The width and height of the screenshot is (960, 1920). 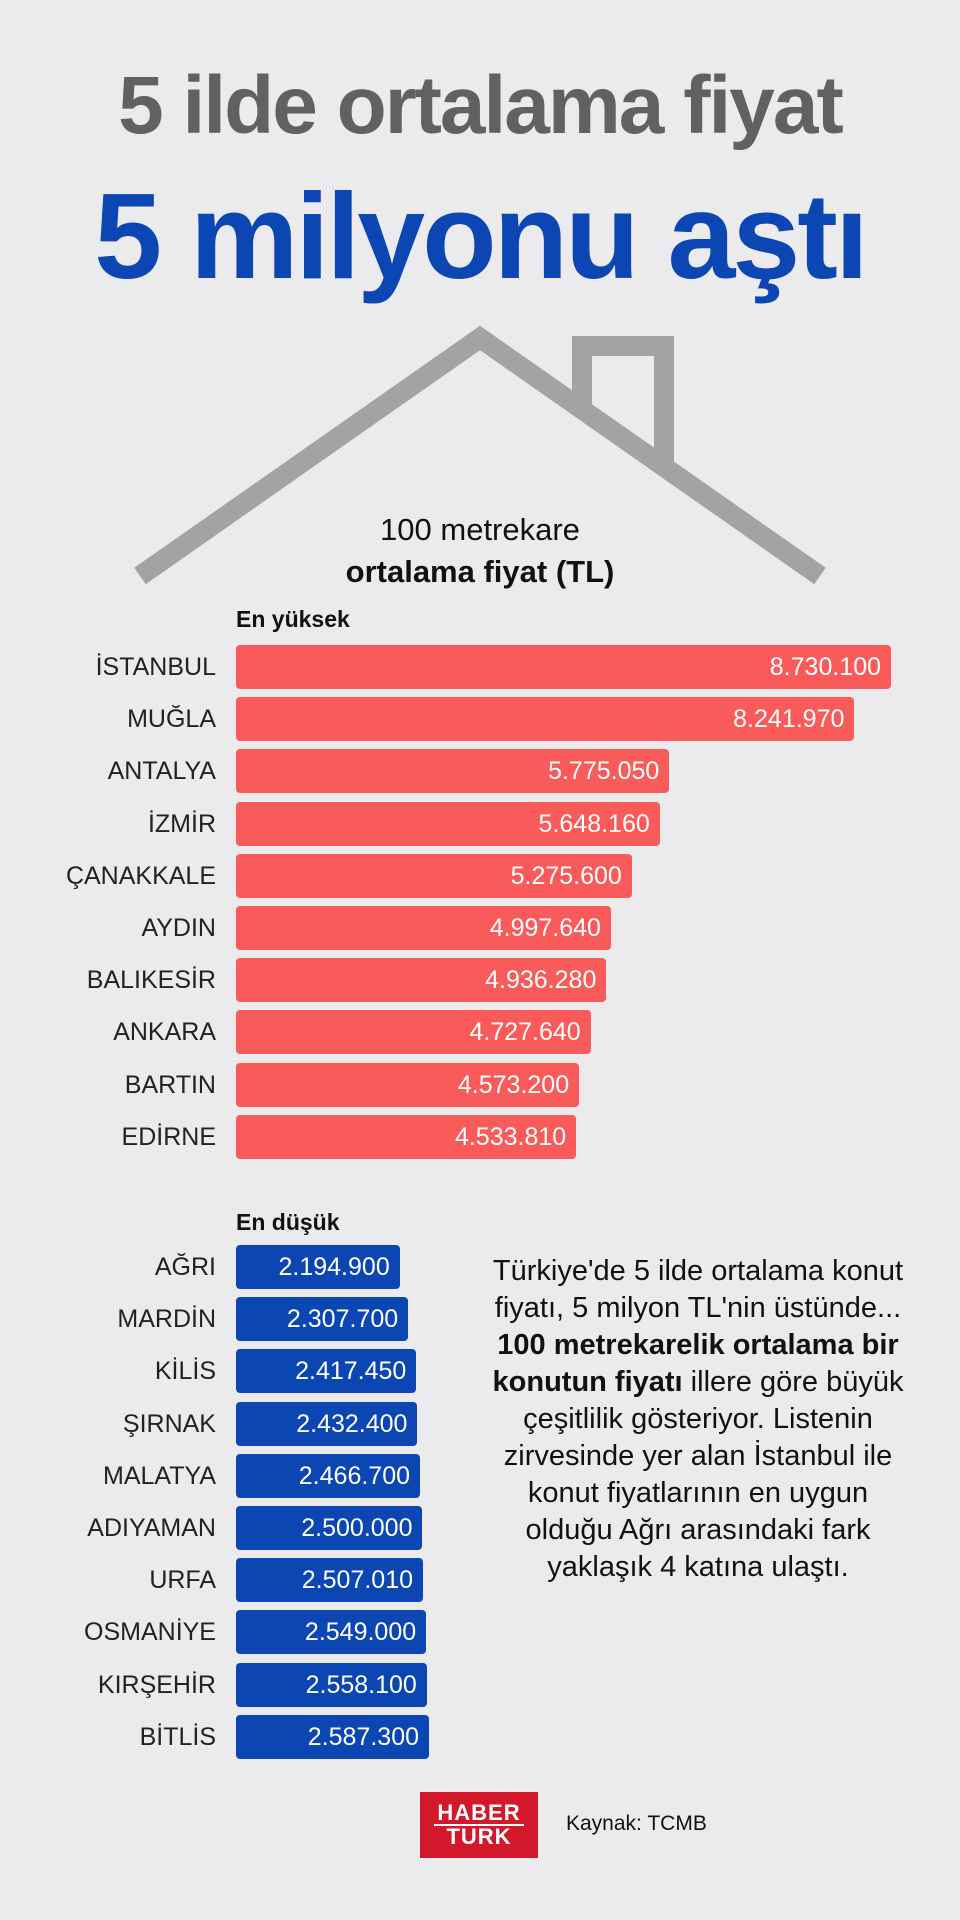 What do you see at coordinates (363, 1736) in the screenshot?
I see `lowest-value-label: 2.587.300` at bounding box center [363, 1736].